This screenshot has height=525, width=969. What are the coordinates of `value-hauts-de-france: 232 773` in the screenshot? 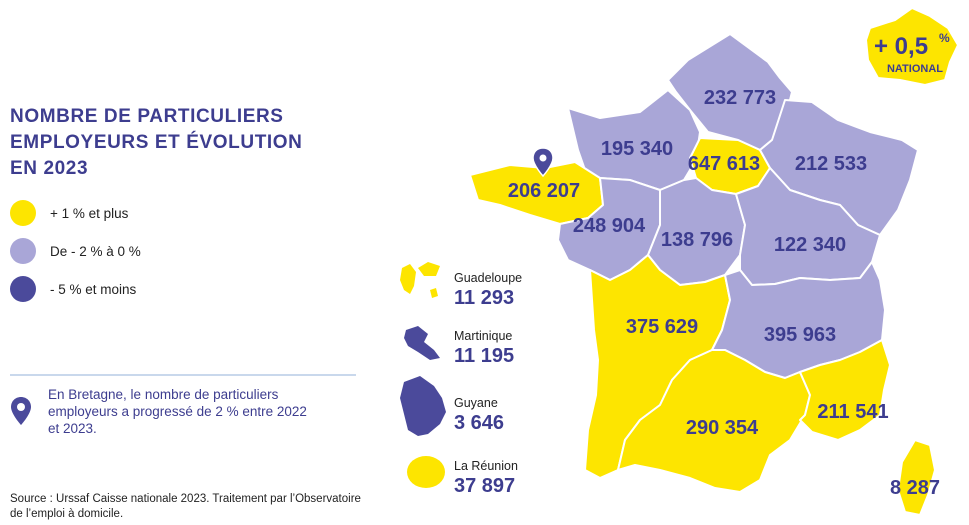 It's located at (740, 98).